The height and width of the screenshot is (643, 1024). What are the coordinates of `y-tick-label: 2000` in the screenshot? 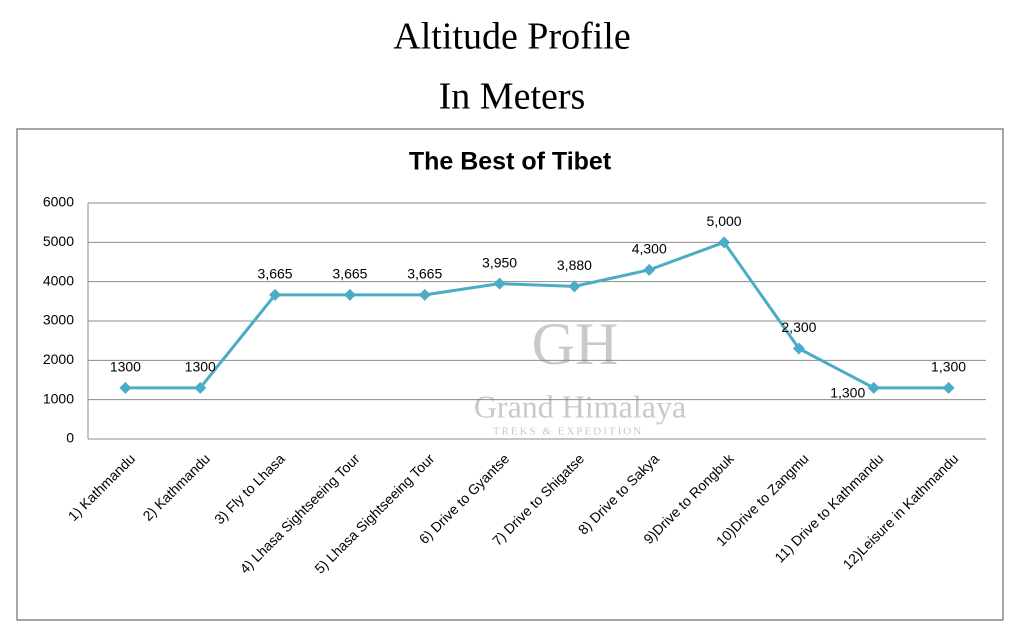 It's located at (58, 359).